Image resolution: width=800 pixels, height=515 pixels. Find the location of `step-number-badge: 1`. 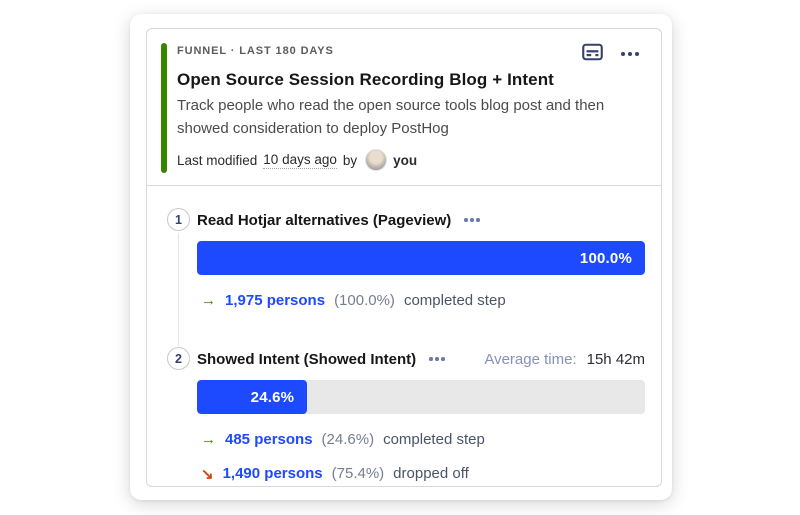

step-number-badge: 1 is located at coordinates (178, 219).